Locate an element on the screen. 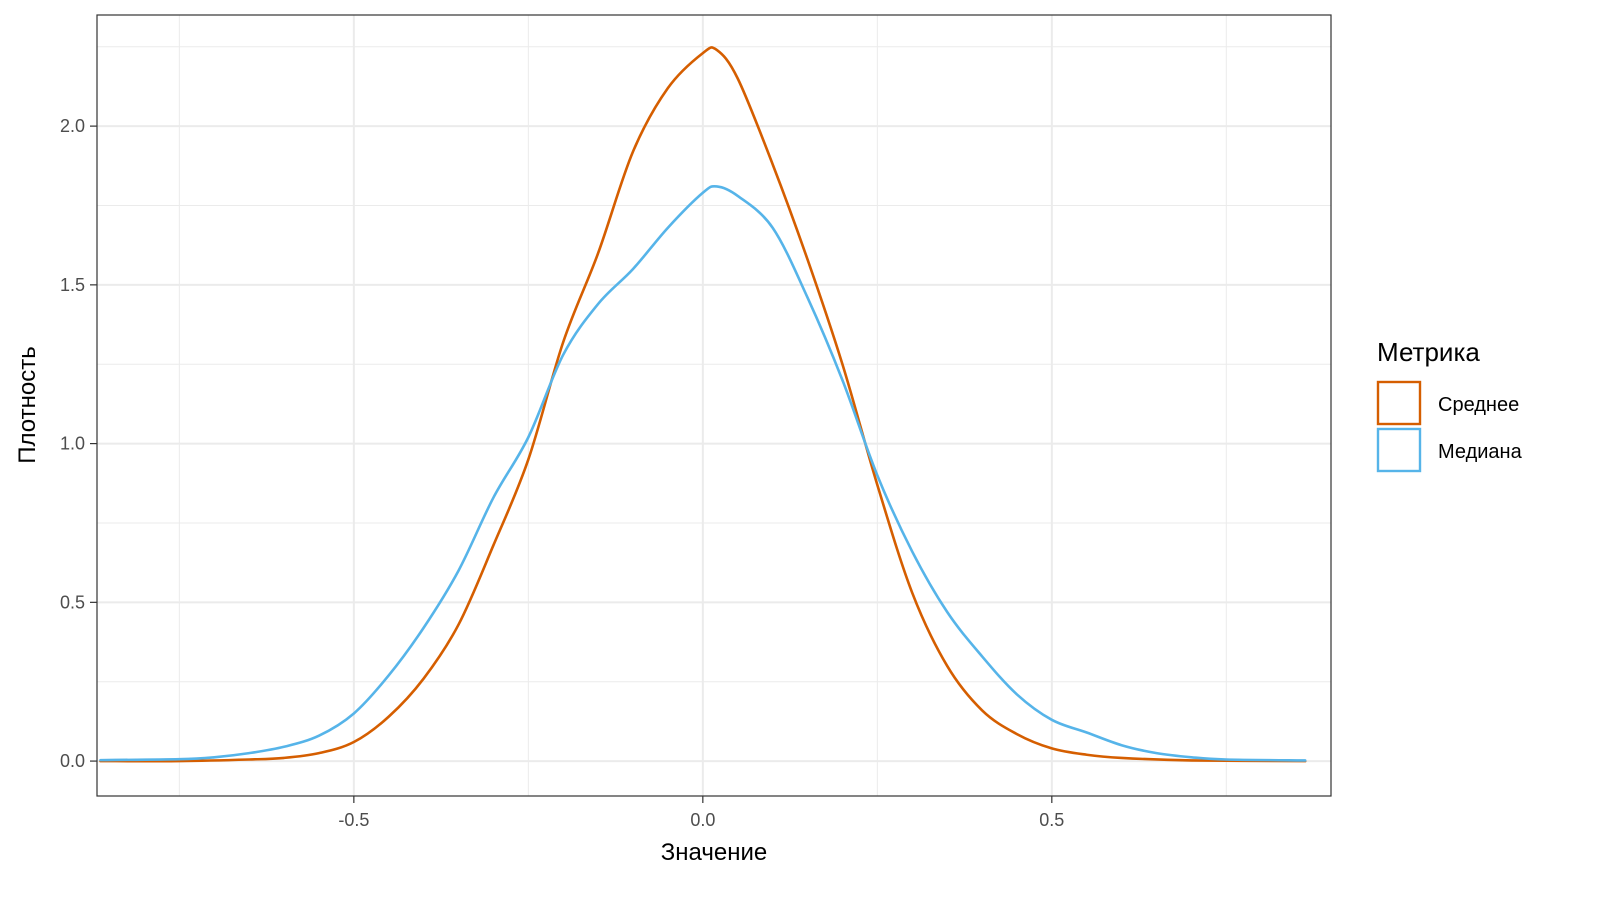 The image size is (1600, 900). legend-title: Метрика is located at coordinates (1428, 352).